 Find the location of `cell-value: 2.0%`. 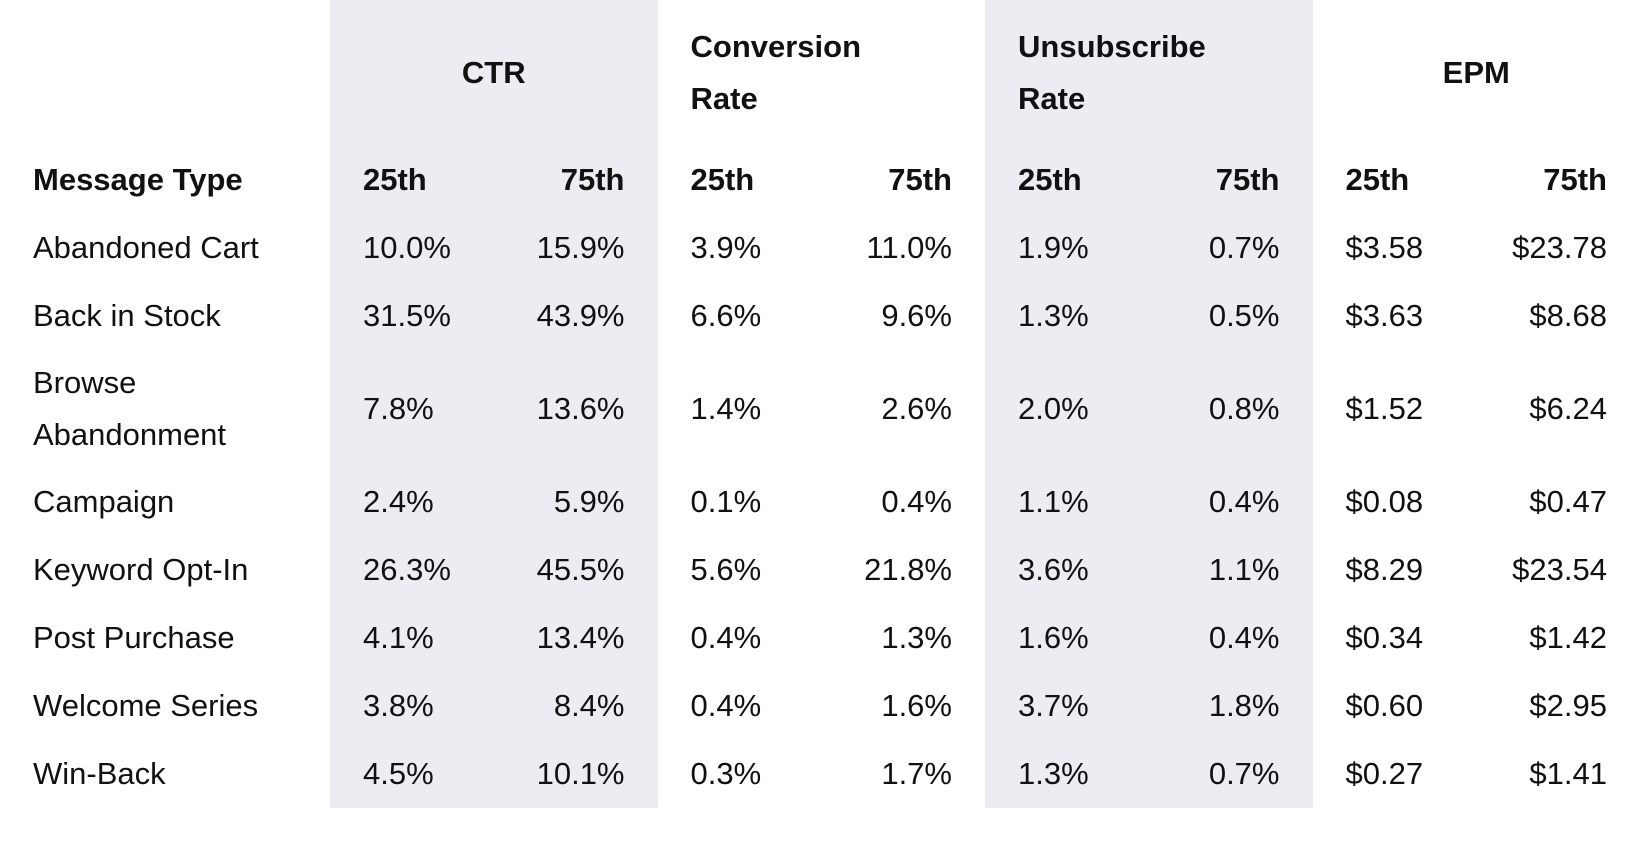

cell-value: 2.0% is located at coordinates (1067, 409).